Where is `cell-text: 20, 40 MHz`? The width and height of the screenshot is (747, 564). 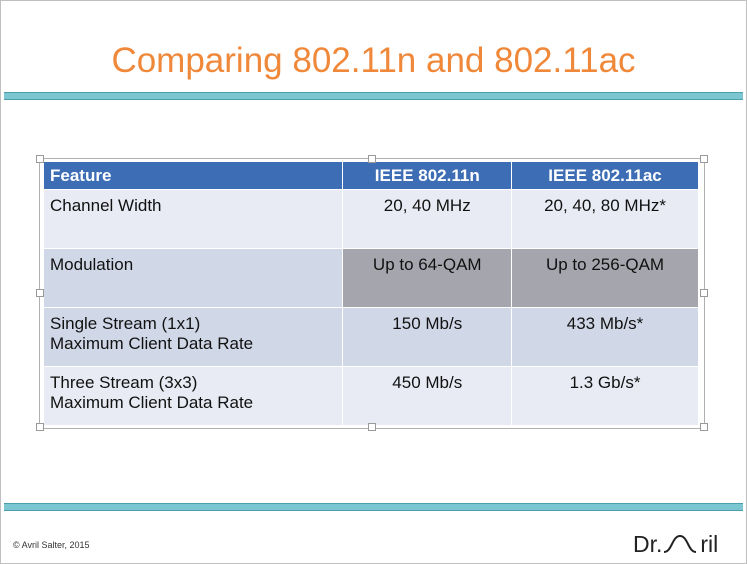
cell-text: 20, 40 MHz is located at coordinates (427, 205).